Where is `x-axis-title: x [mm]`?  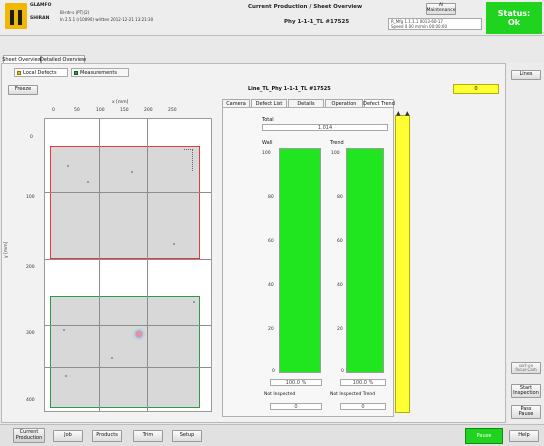 x-axis-title: x [mm] is located at coordinates (120, 102).